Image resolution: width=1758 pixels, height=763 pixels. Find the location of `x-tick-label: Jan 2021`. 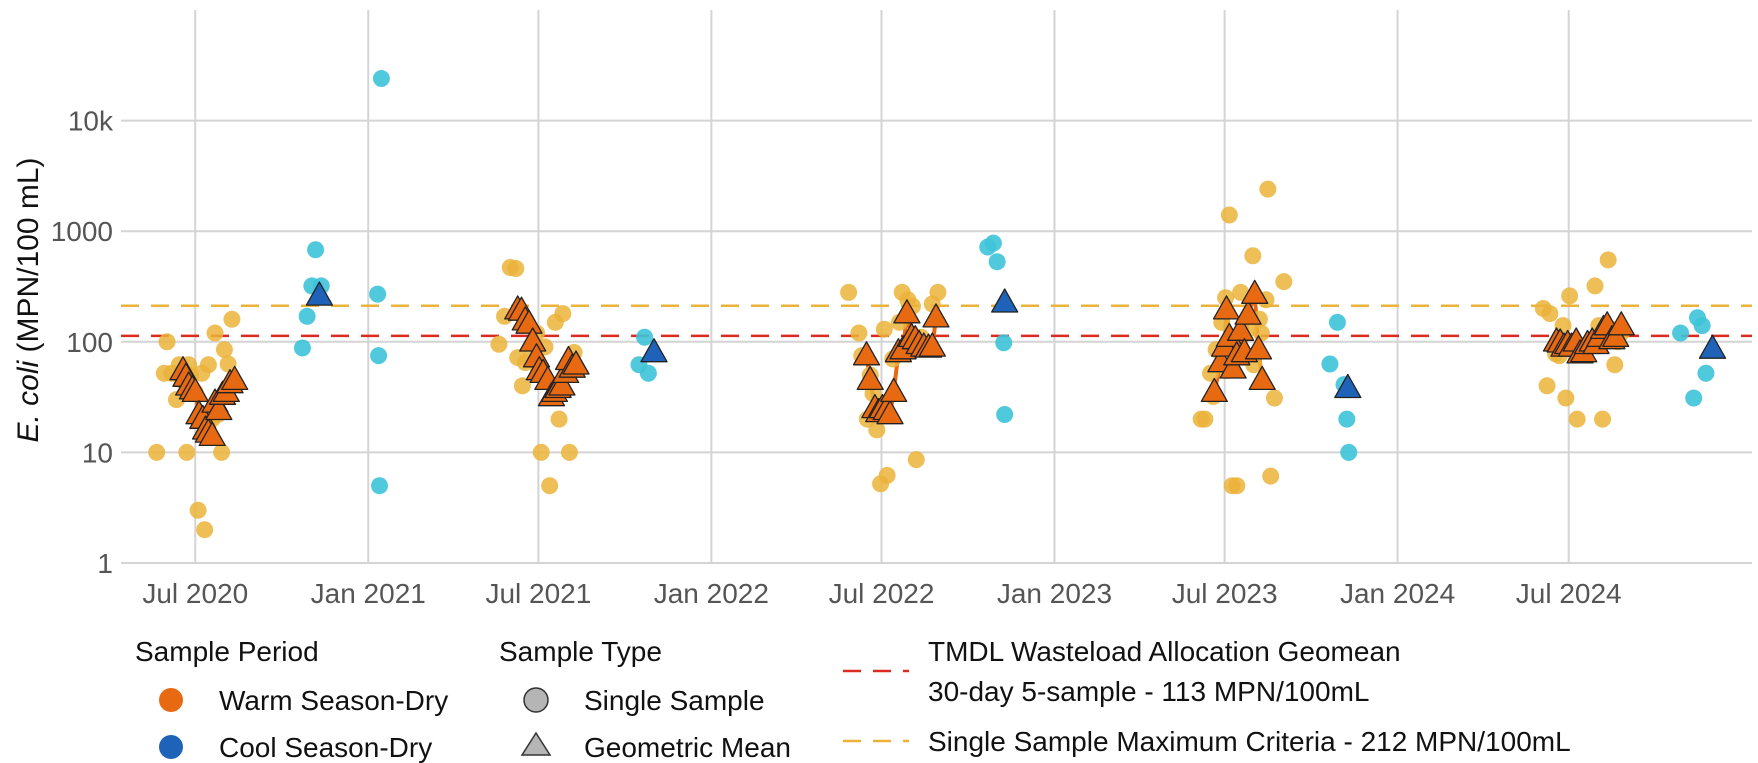

x-tick-label: Jan 2021 is located at coordinates (368, 593).